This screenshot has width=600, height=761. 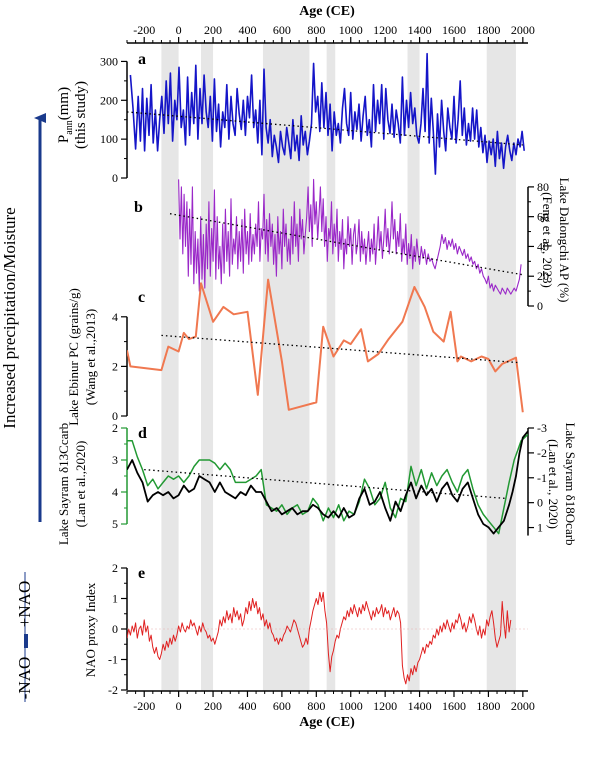 I want to click on trend-line-a, so click(x=325, y=128).